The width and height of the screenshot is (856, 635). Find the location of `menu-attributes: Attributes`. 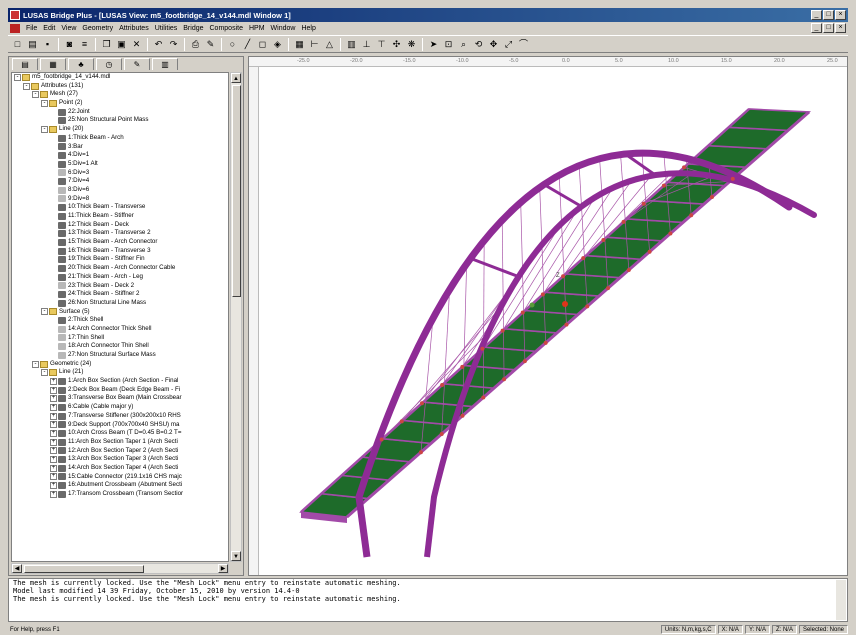

menu-attributes: Attributes is located at coordinates (134, 28).